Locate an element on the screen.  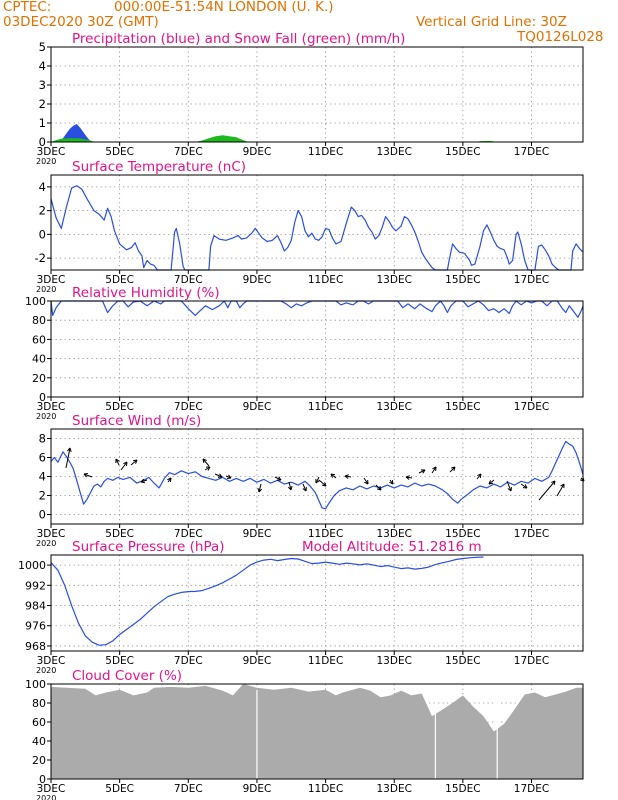
y-tick-label: 3 is located at coordinates (42, 85).